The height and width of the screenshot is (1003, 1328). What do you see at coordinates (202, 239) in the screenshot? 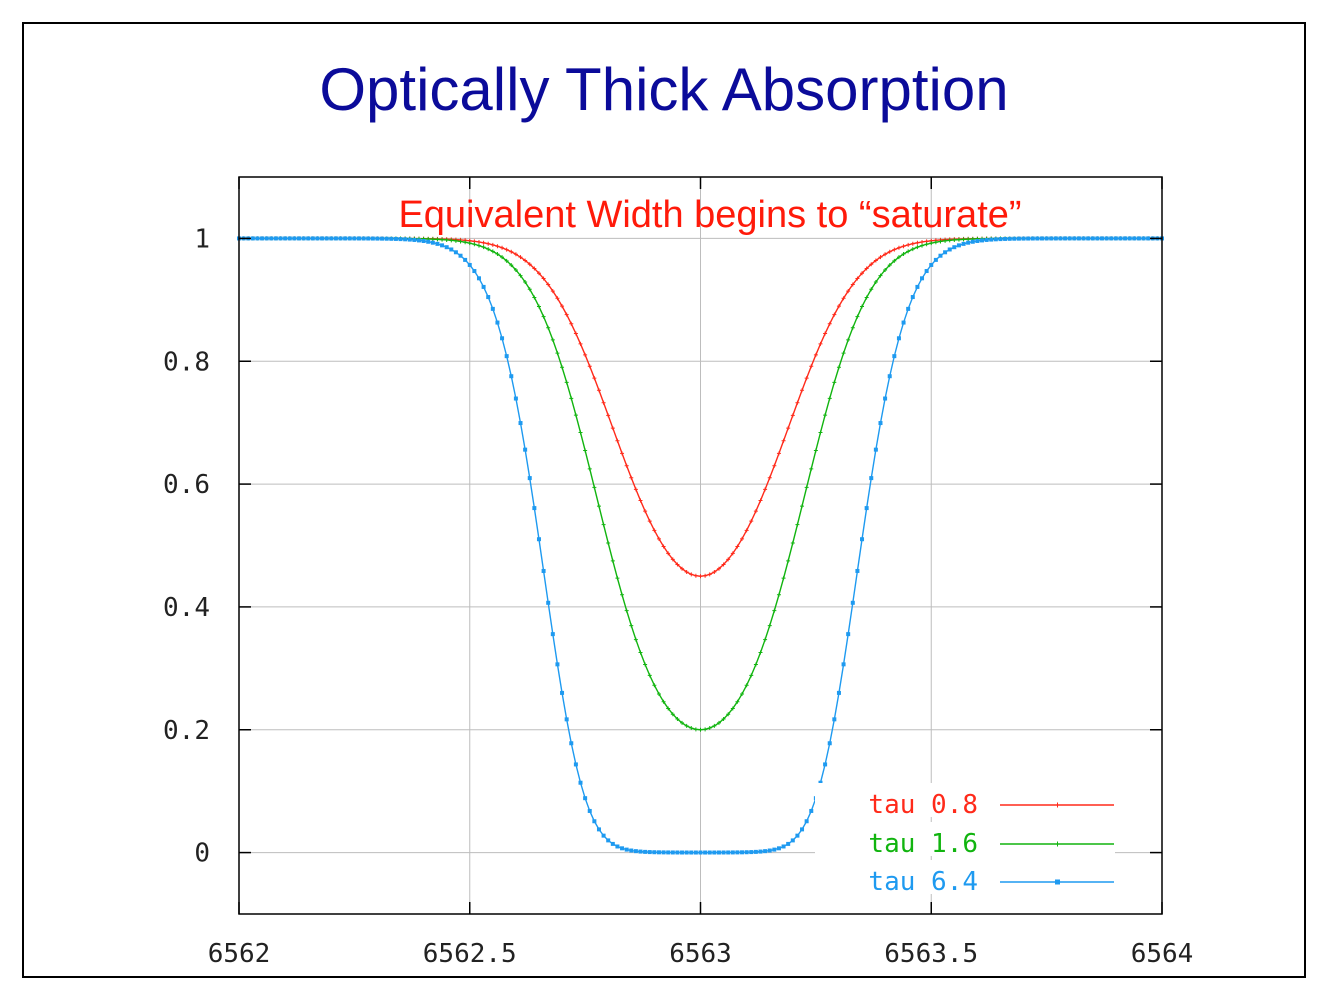
I see `y-tick-label: 1` at bounding box center [202, 239].